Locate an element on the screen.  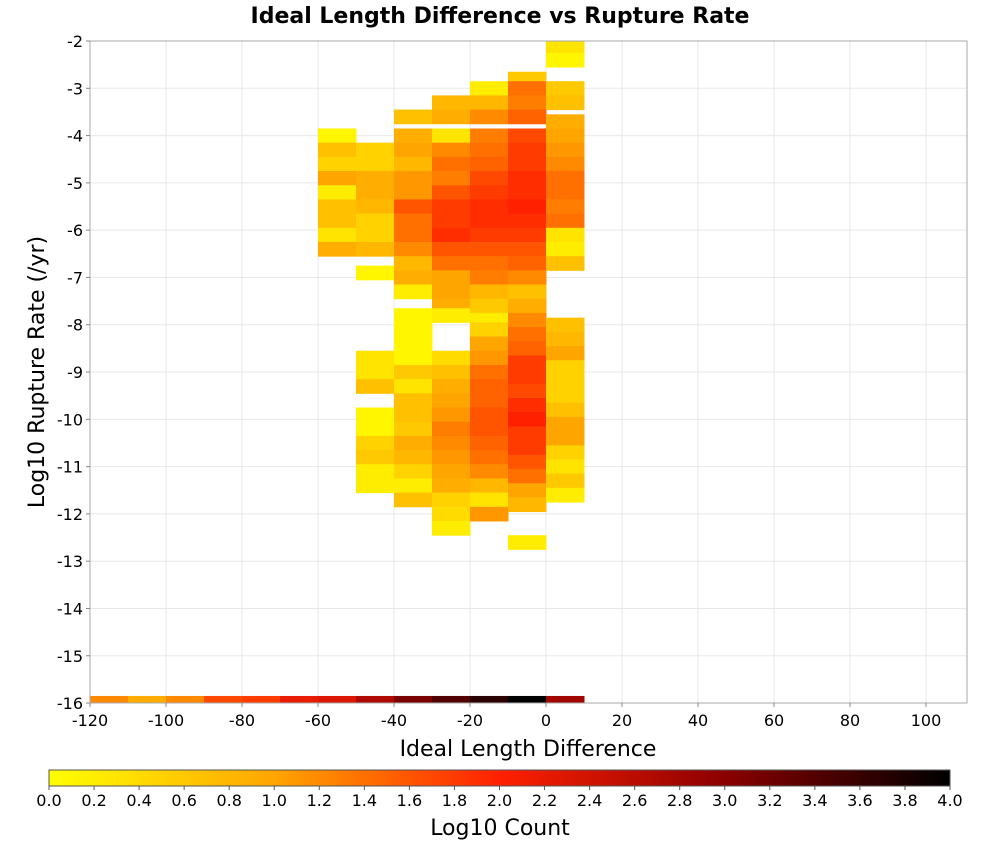
x-tick-label: 80 is located at coordinates (850, 720).